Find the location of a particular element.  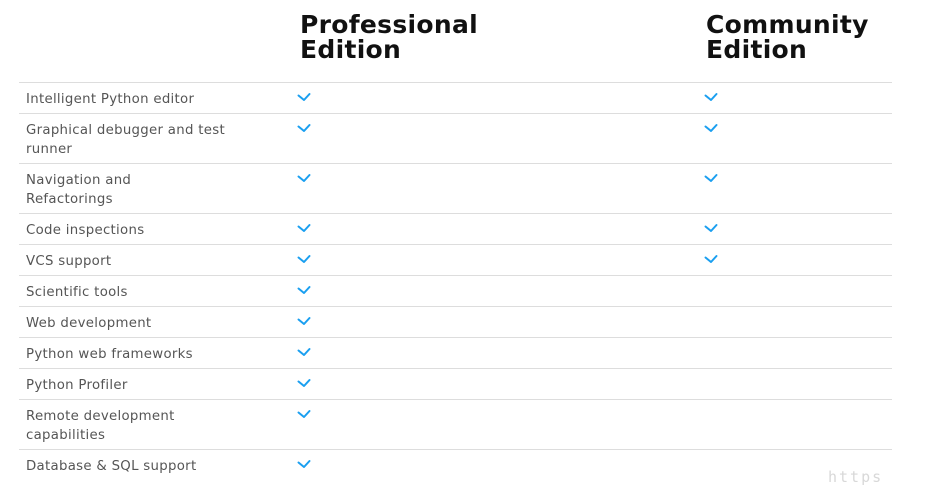

community-edition-title: Community Edition is located at coordinates (787, 37).